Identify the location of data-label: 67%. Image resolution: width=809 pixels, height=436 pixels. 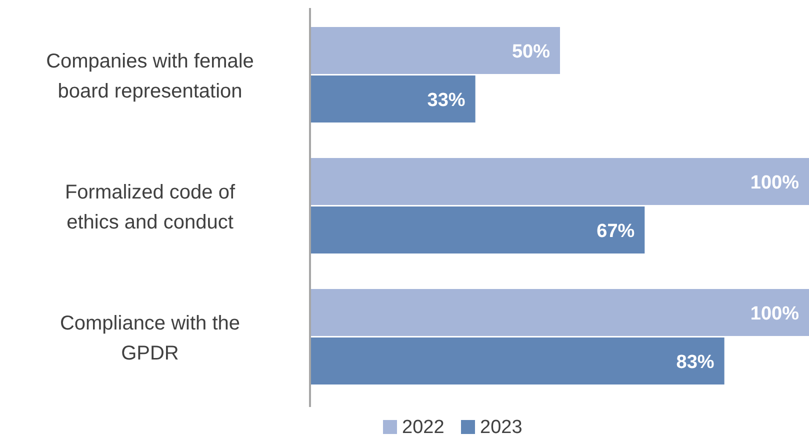
(615, 231).